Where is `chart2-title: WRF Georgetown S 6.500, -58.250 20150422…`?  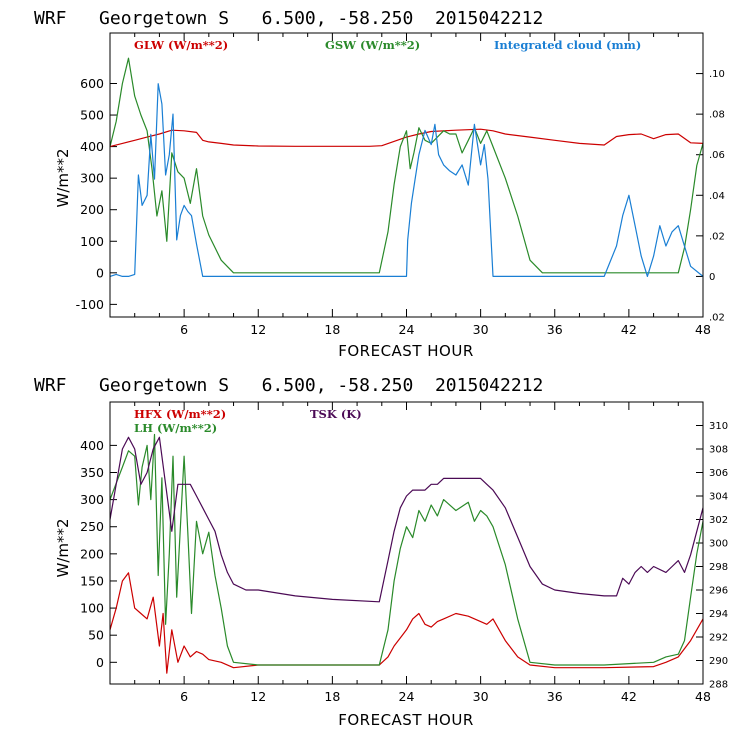 chart2-title: WRF Georgetown S 6.500, -58.250 20150422… is located at coordinates (288, 385).